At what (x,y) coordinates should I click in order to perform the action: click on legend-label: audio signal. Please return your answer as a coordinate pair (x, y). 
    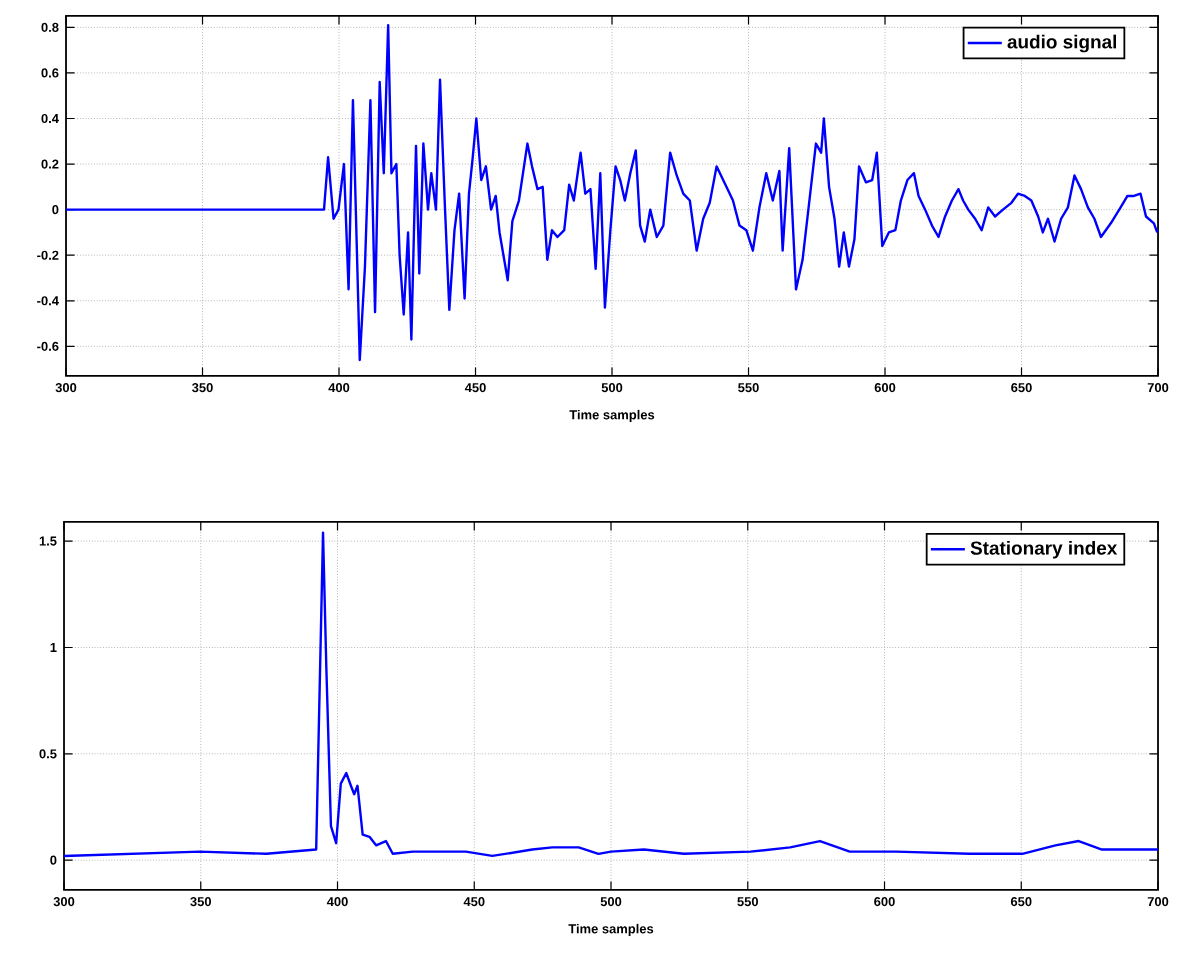
    Looking at the image, I should click on (1062, 43).